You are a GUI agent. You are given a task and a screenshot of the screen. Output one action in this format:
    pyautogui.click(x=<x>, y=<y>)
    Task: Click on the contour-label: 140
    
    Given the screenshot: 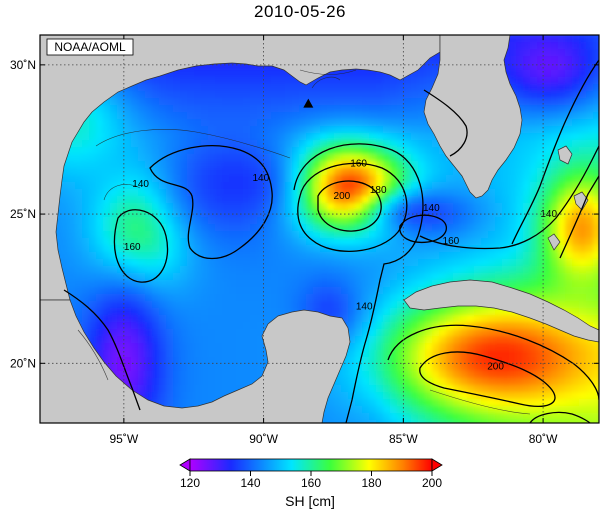 What is the action you would take?
    pyautogui.click(x=548, y=214)
    